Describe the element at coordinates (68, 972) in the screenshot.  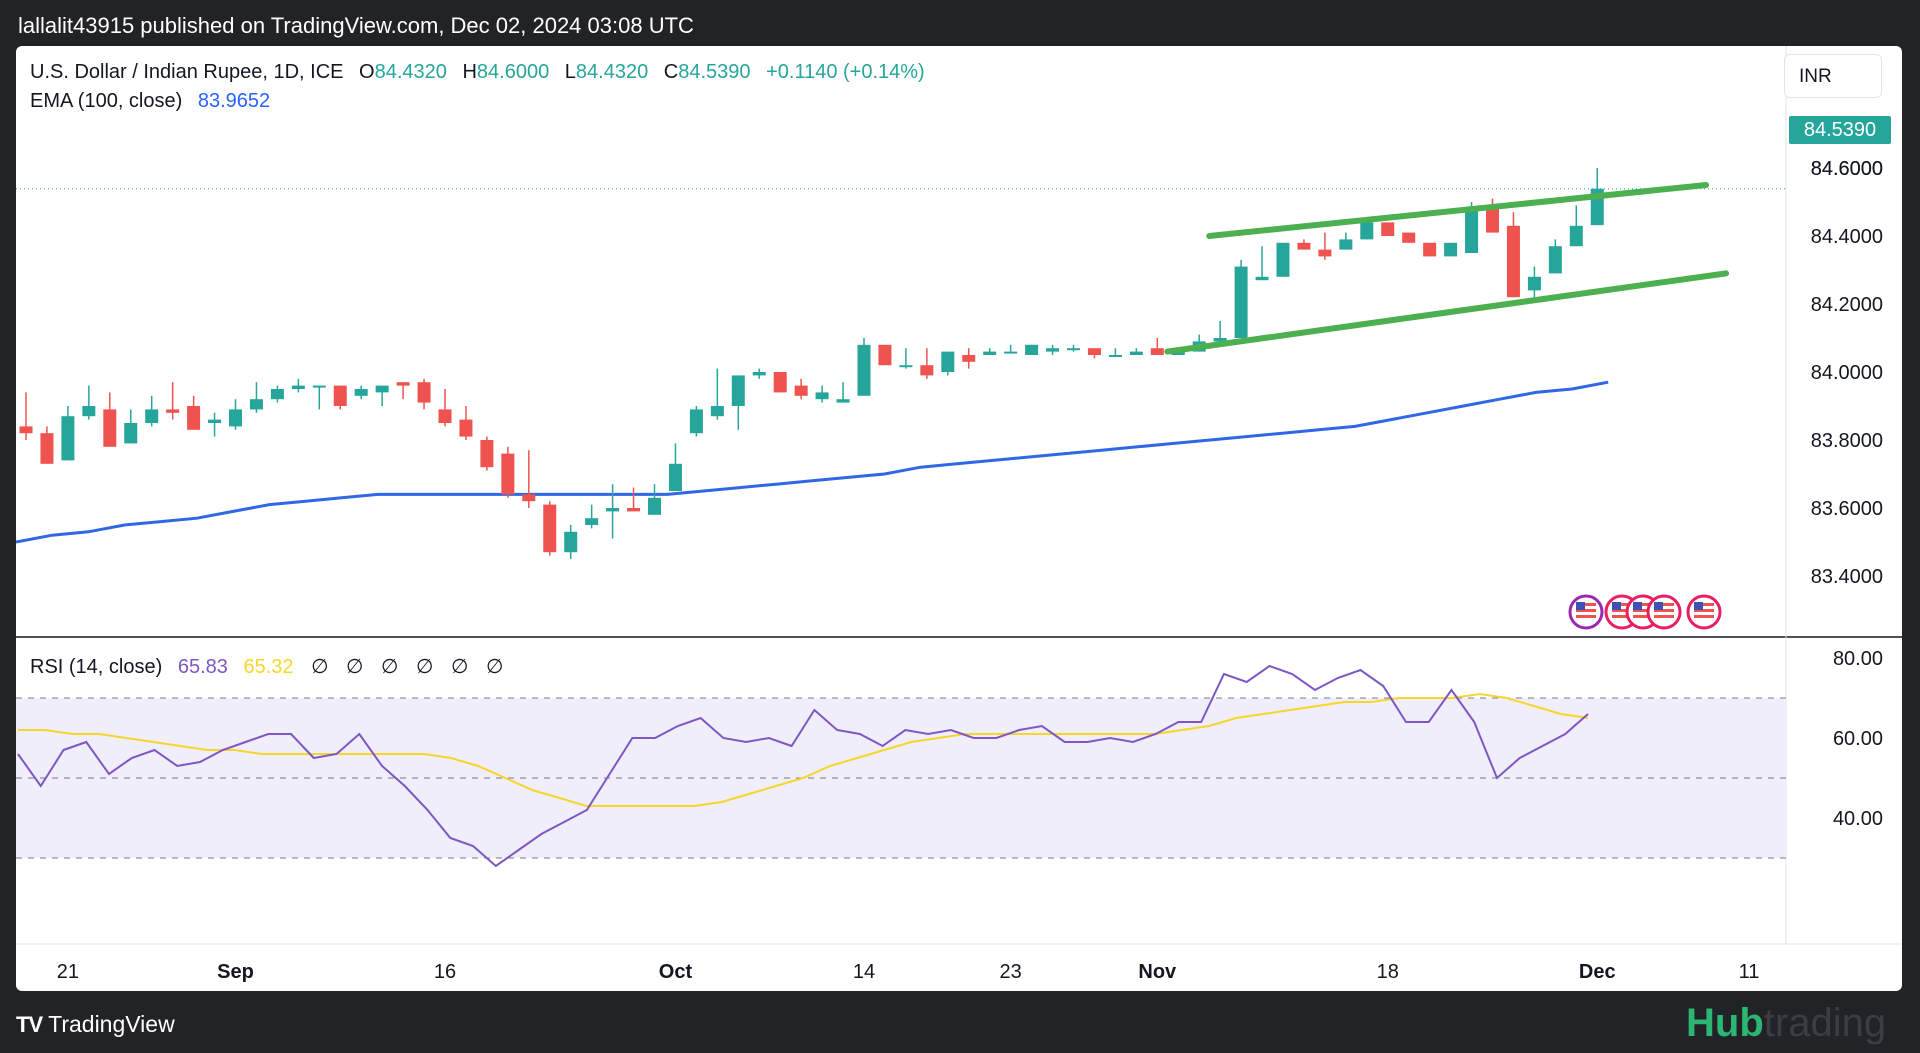
I see `time-axis-label: 21` at that location.